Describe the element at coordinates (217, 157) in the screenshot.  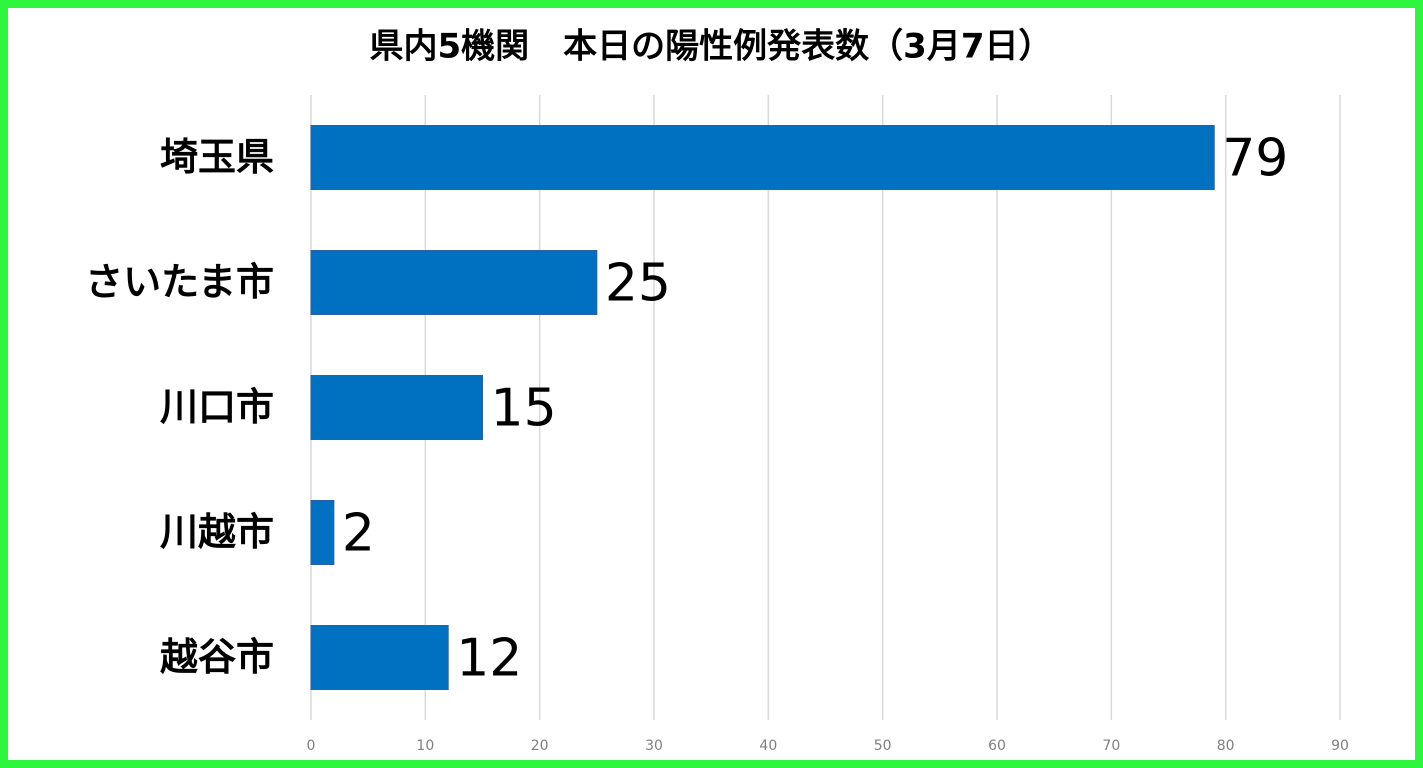
I see `y-tick-label: 埼玉県` at that location.